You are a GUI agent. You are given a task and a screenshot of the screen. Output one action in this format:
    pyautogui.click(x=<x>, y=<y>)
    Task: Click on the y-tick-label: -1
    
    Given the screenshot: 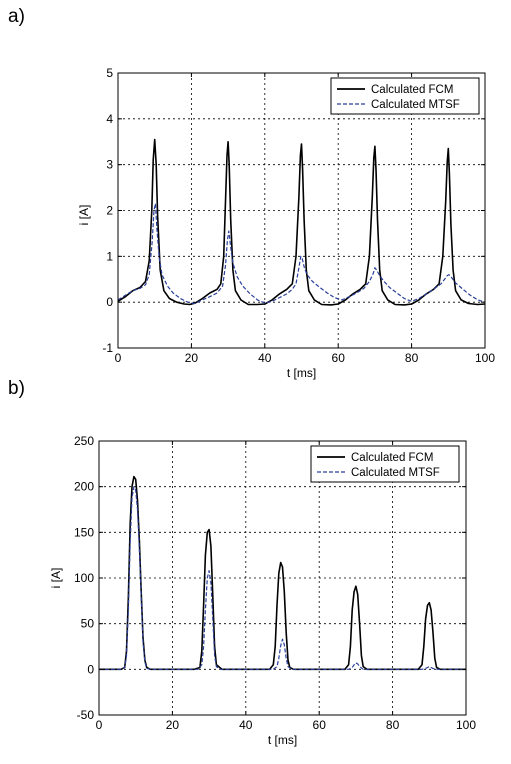 What is the action you would take?
    pyautogui.click(x=107, y=348)
    